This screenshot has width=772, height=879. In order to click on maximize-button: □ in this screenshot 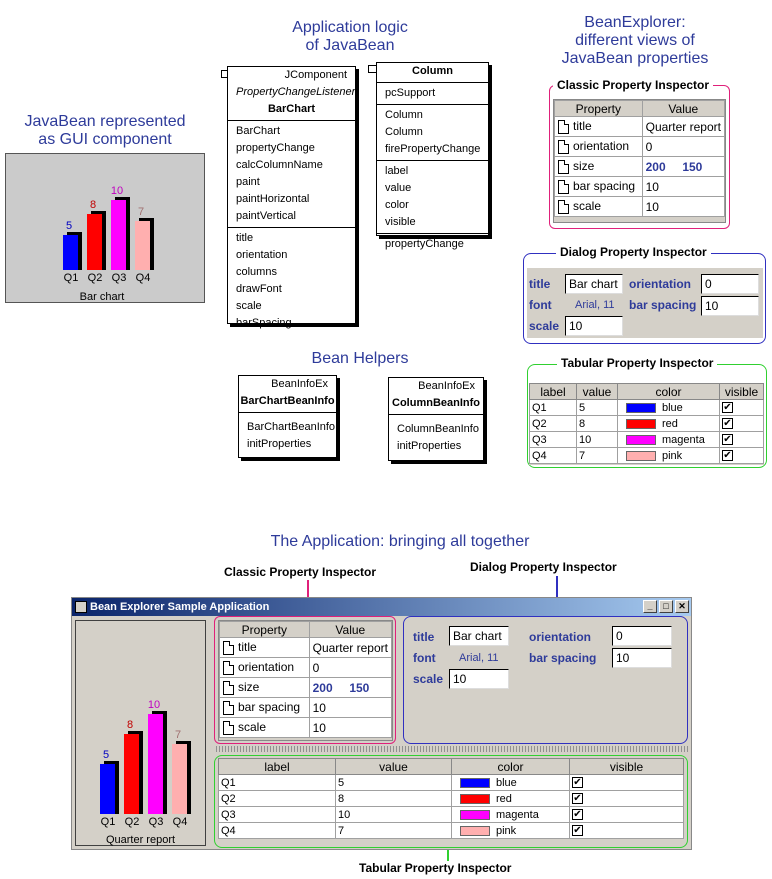, I will do `click(666, 606)`.